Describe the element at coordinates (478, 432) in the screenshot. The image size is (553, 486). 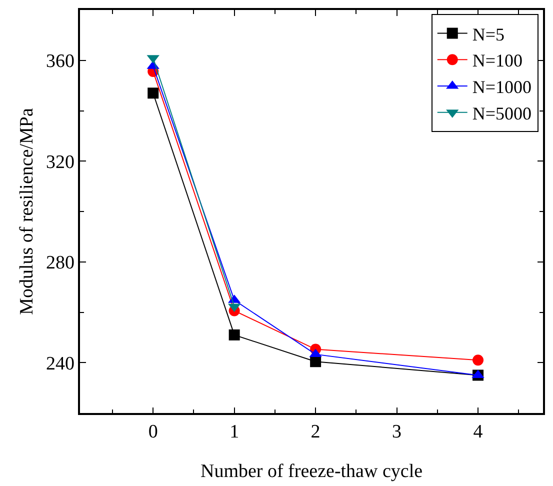
I see `x-tick-label: 4` at that location.